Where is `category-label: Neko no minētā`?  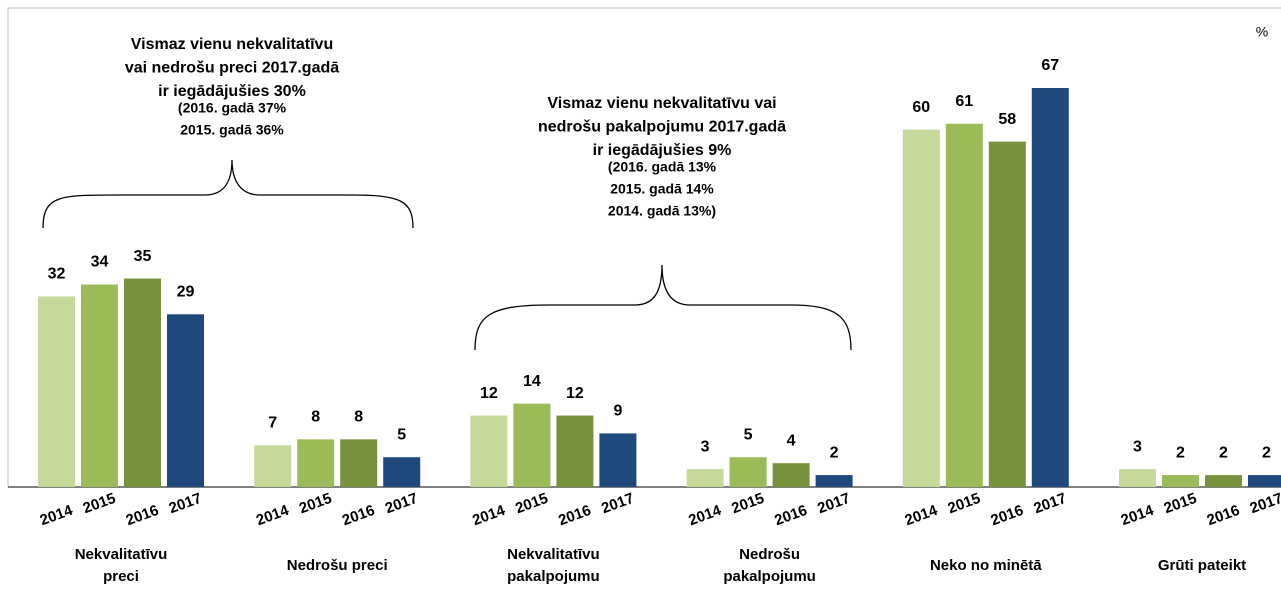 category-label: Neko no minētā is located at coordinates (986, 565).